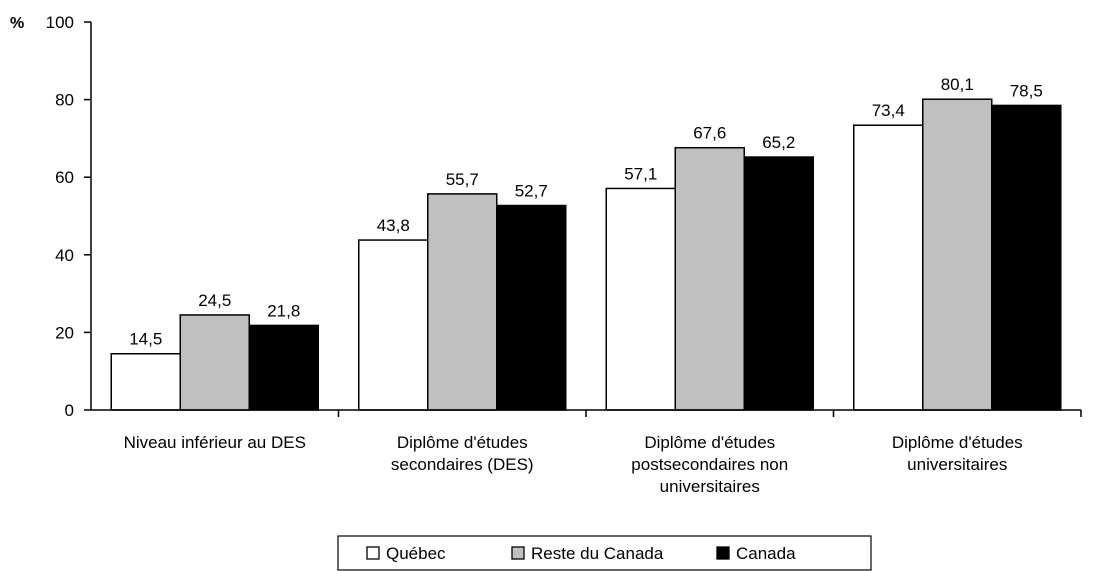 This screenshot has width=1097, height=571. What do you see at coordinates (640, 173) in the screenshot?
I see `data-label: 57,1` at bounding box center [640, 173].